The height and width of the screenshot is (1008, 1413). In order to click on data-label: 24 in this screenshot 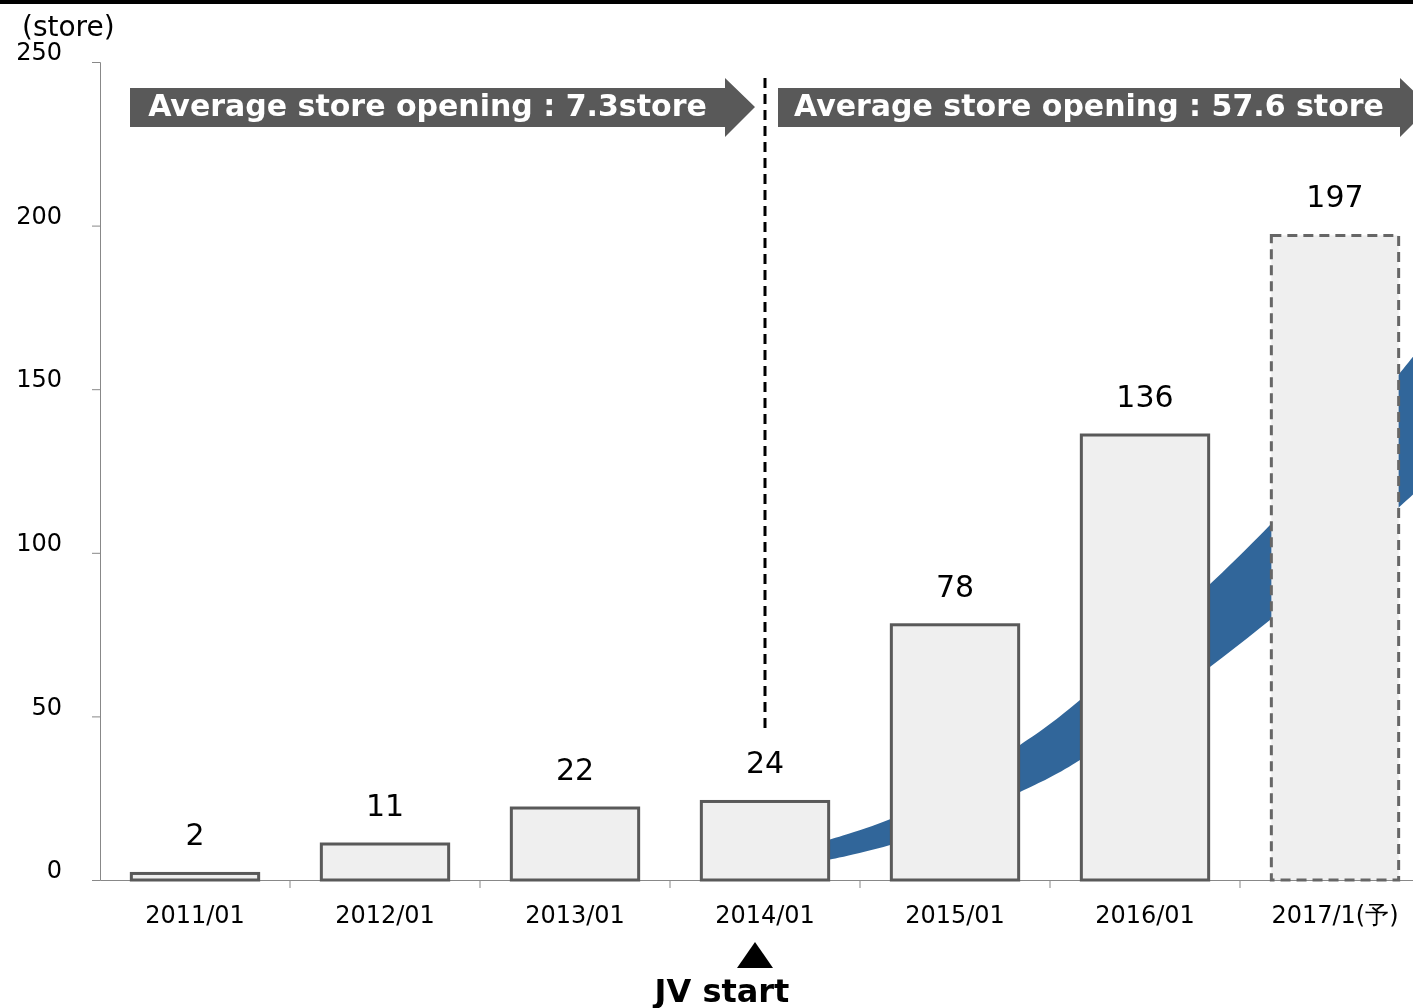, I will do `click(765, 763)`.